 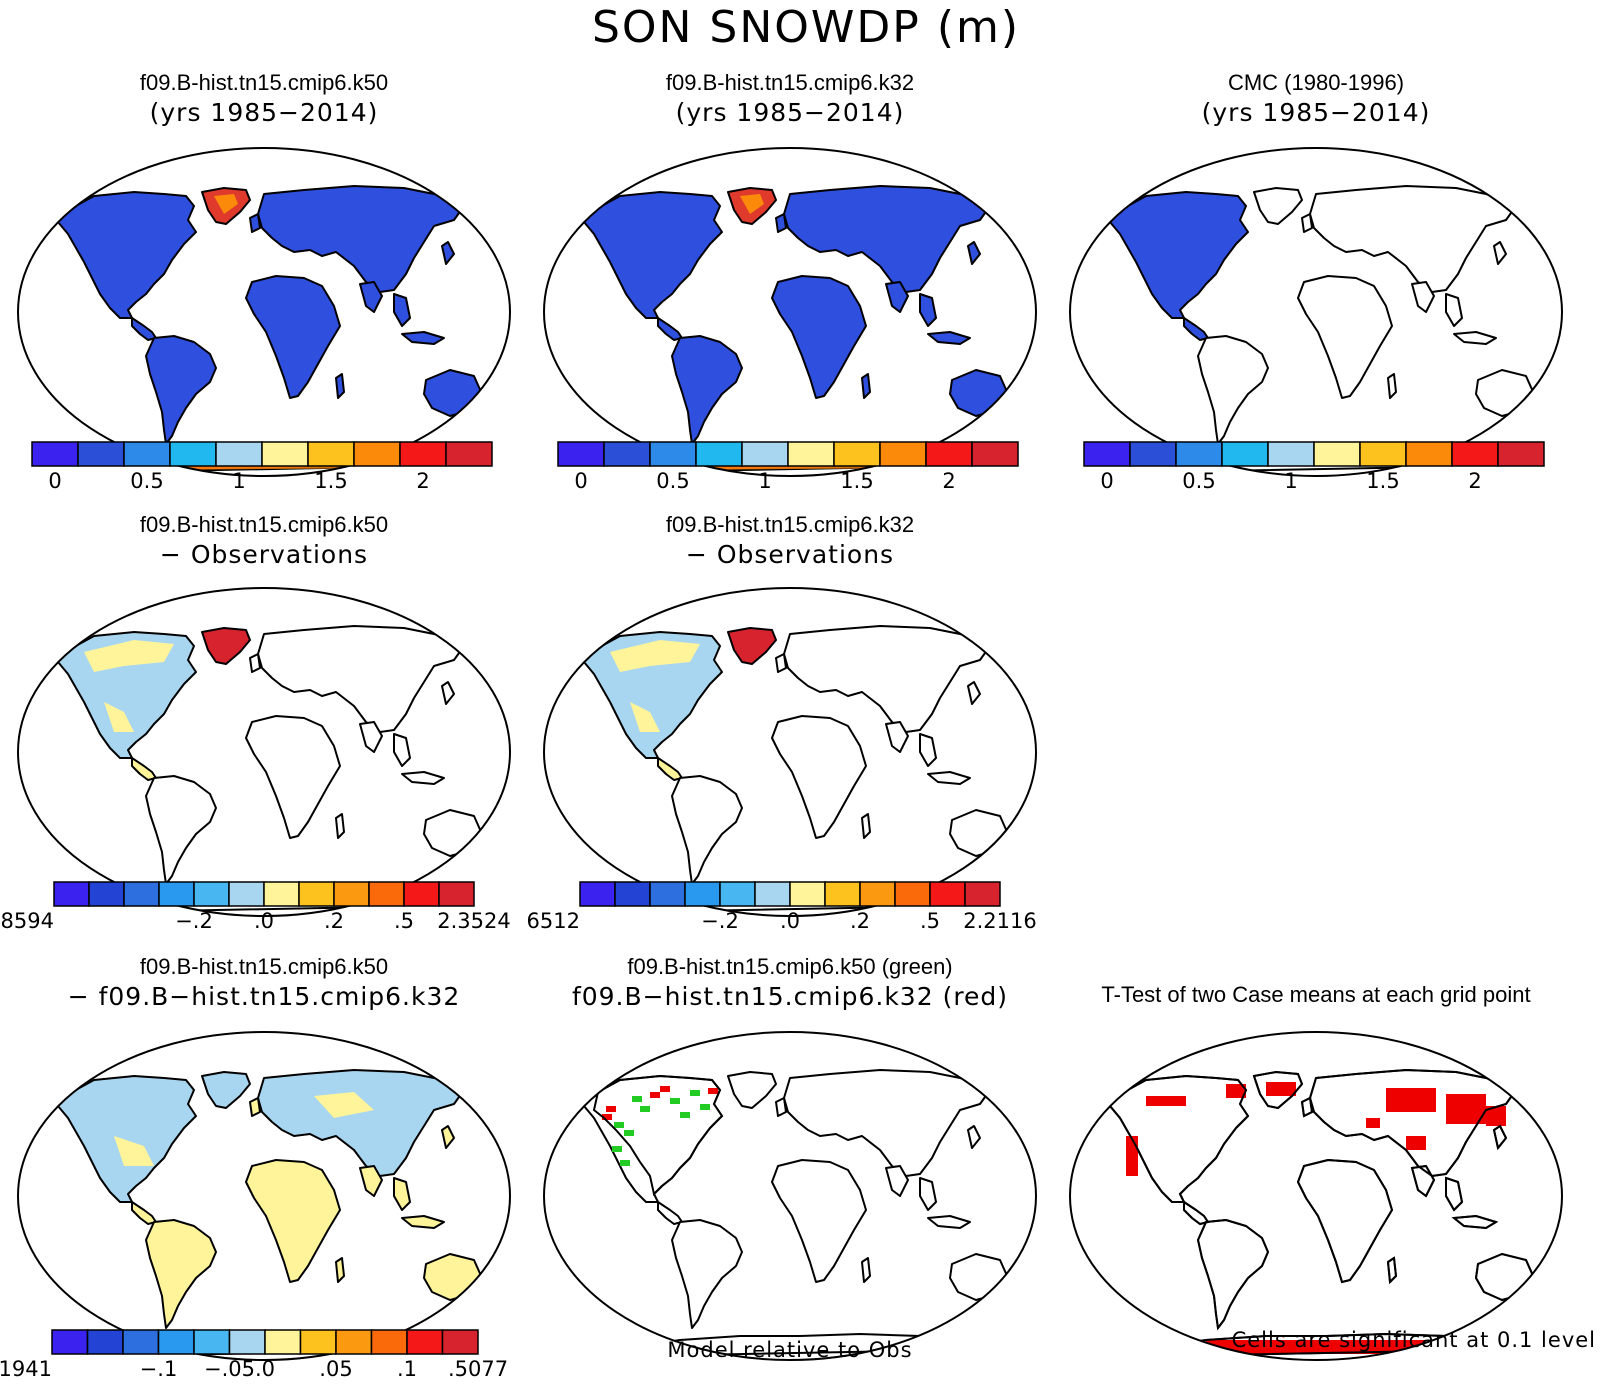 What do you see at coordinates (1316, 1196) in the screenshot?
I see `map-content` at bounding box center [1316, 1196].